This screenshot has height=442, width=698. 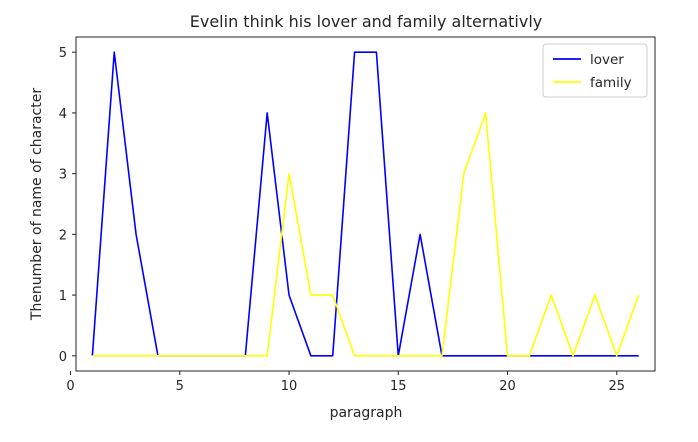 I want to click on legend-box, so click(x=595, y=70).